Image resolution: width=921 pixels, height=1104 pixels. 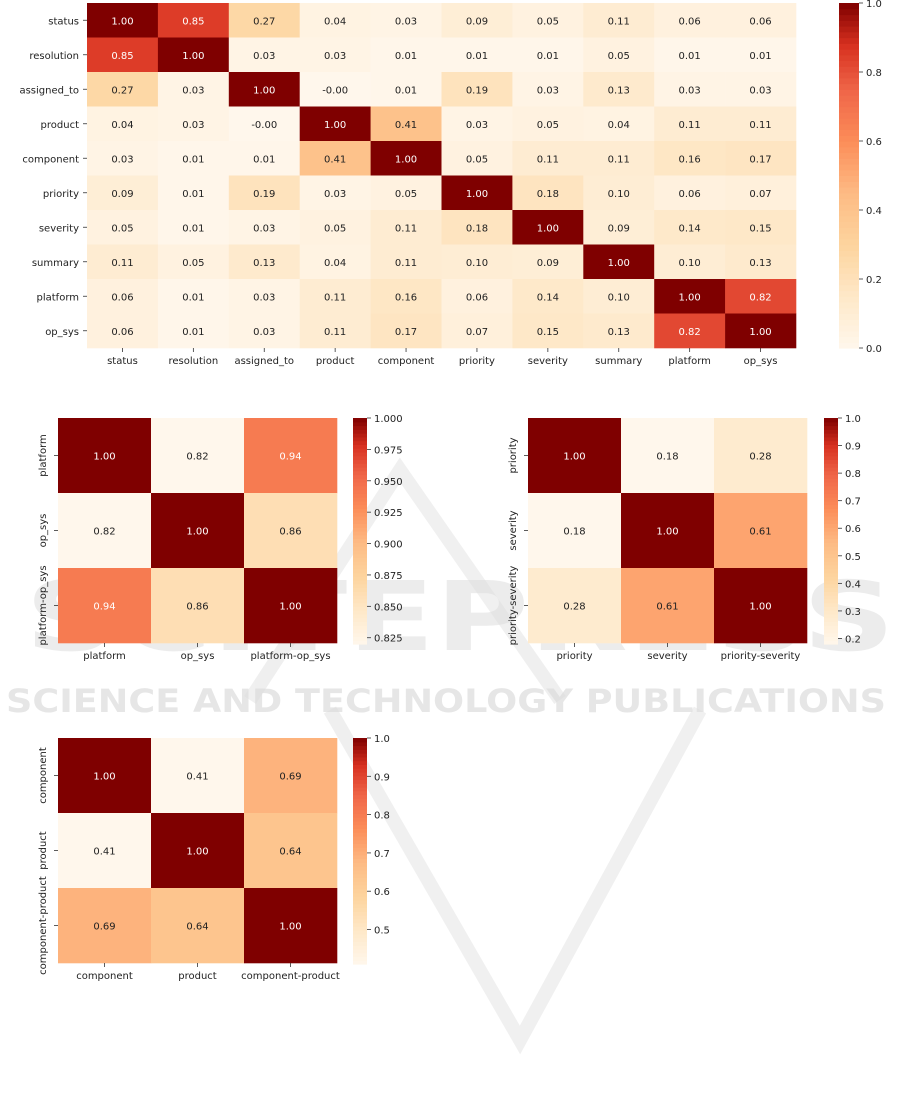 I want to click on heatmap-priority-severity-cell-label: 0.61, so click(x=667, y=607).